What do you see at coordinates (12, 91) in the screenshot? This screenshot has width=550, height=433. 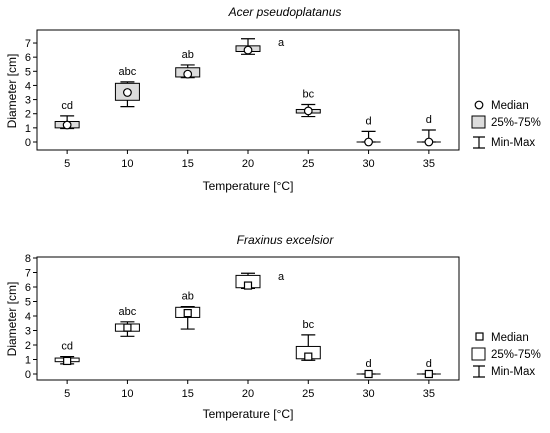 I see `y-axis-label-acer: Diameter [cm]` at bounding box center [12, 91].